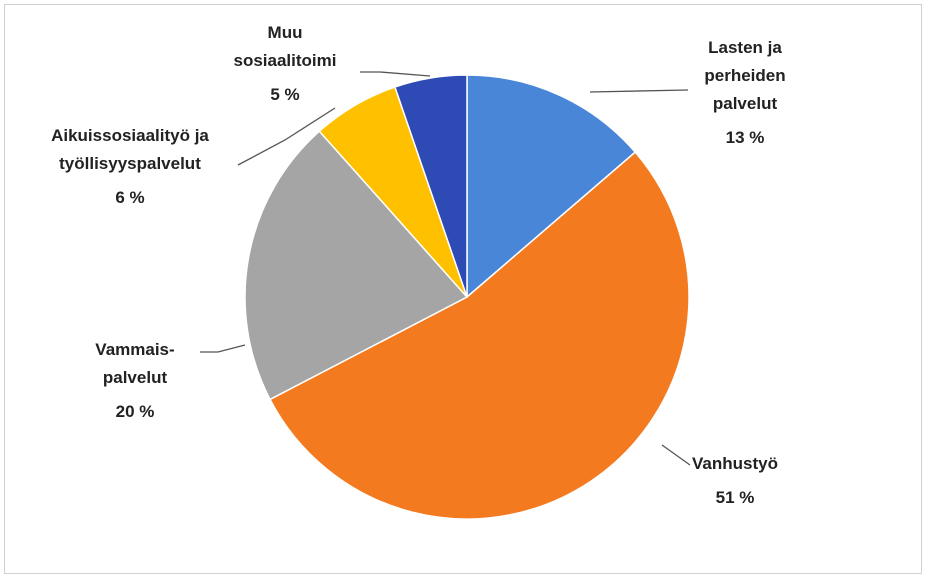 This screenshot has height=580, width=928. I want to click on category-label: Muu sosiaalitoimi, so click(285, 46).